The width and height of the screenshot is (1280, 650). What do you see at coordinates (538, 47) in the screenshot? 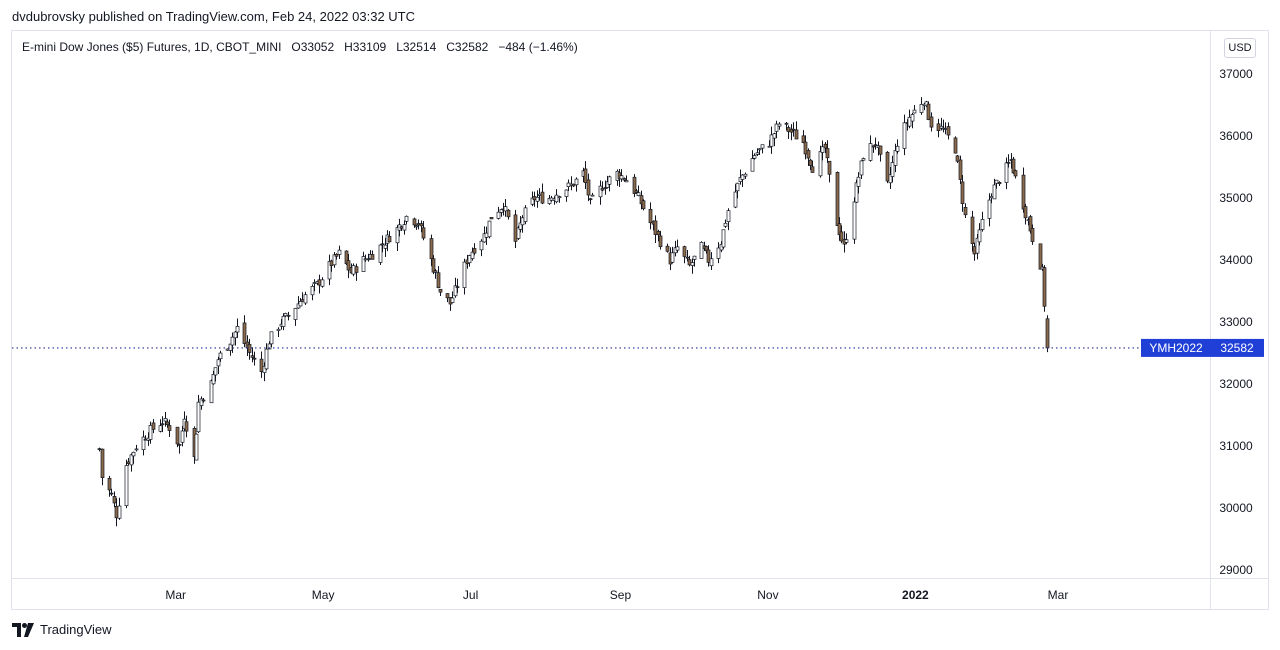
I see `legend-change: −484 (−1.46%)` at bounding box center [538, 47].